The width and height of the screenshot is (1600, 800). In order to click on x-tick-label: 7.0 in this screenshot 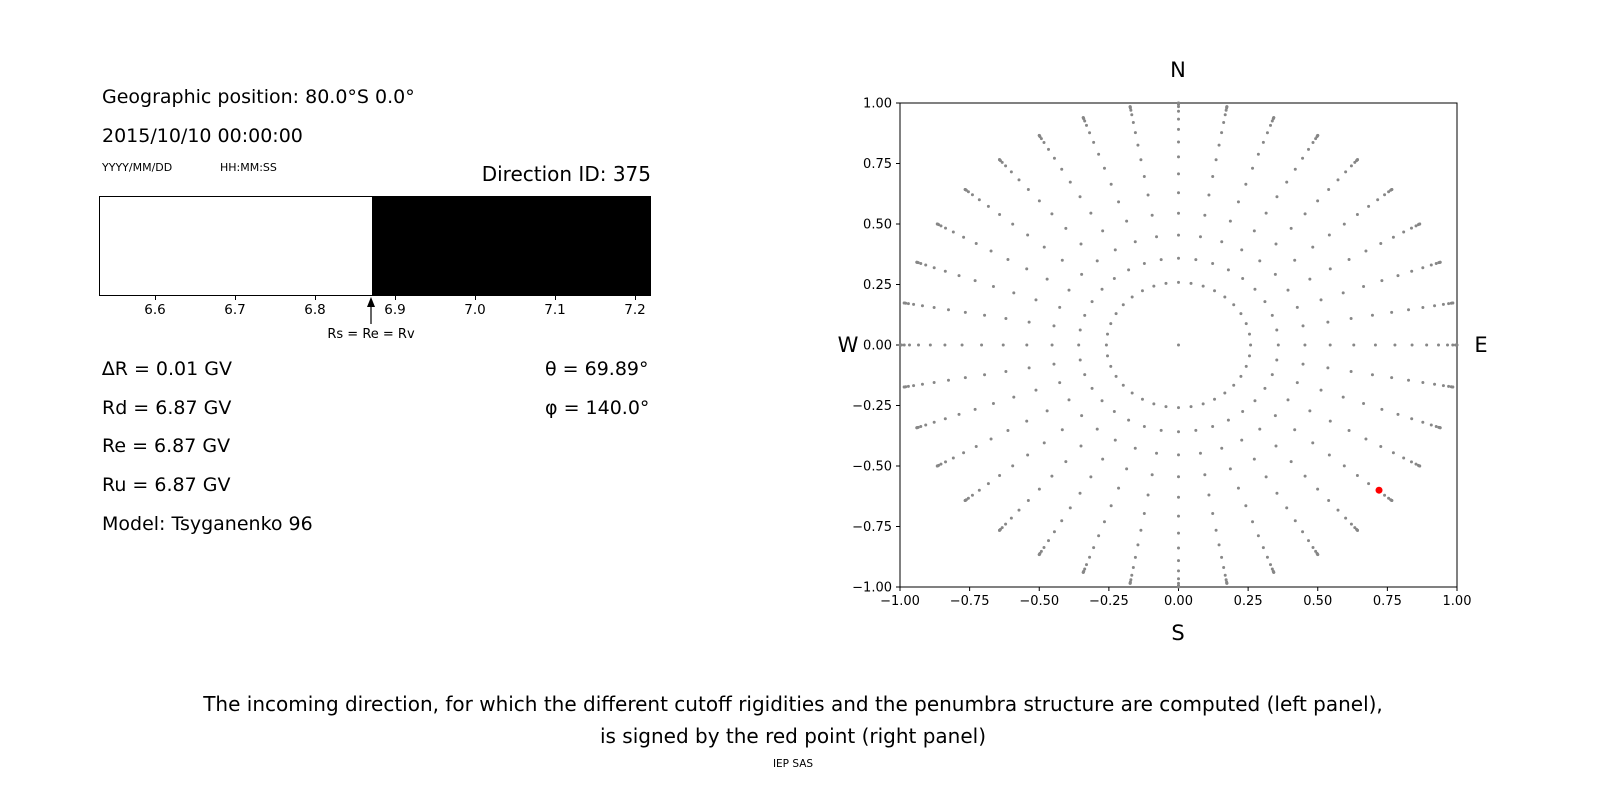, I will do `click(475, 310)`.